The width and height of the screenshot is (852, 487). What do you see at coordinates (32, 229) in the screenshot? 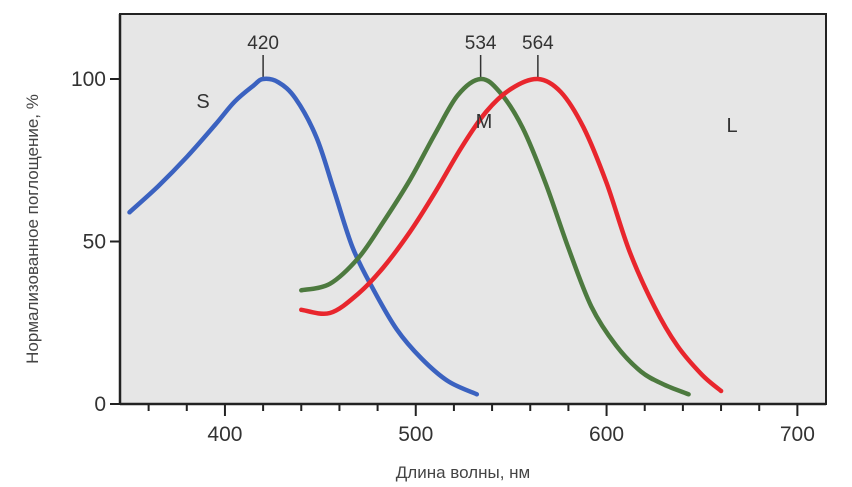
I see `y-axis-title: Нормализованное поглощение, %` at bounding box center [32, 229].